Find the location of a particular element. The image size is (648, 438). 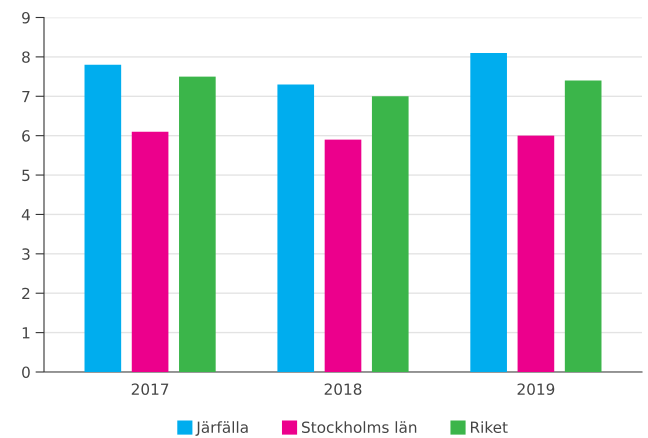

x-tick-label: 2017 is located at coordinates (150, 389).